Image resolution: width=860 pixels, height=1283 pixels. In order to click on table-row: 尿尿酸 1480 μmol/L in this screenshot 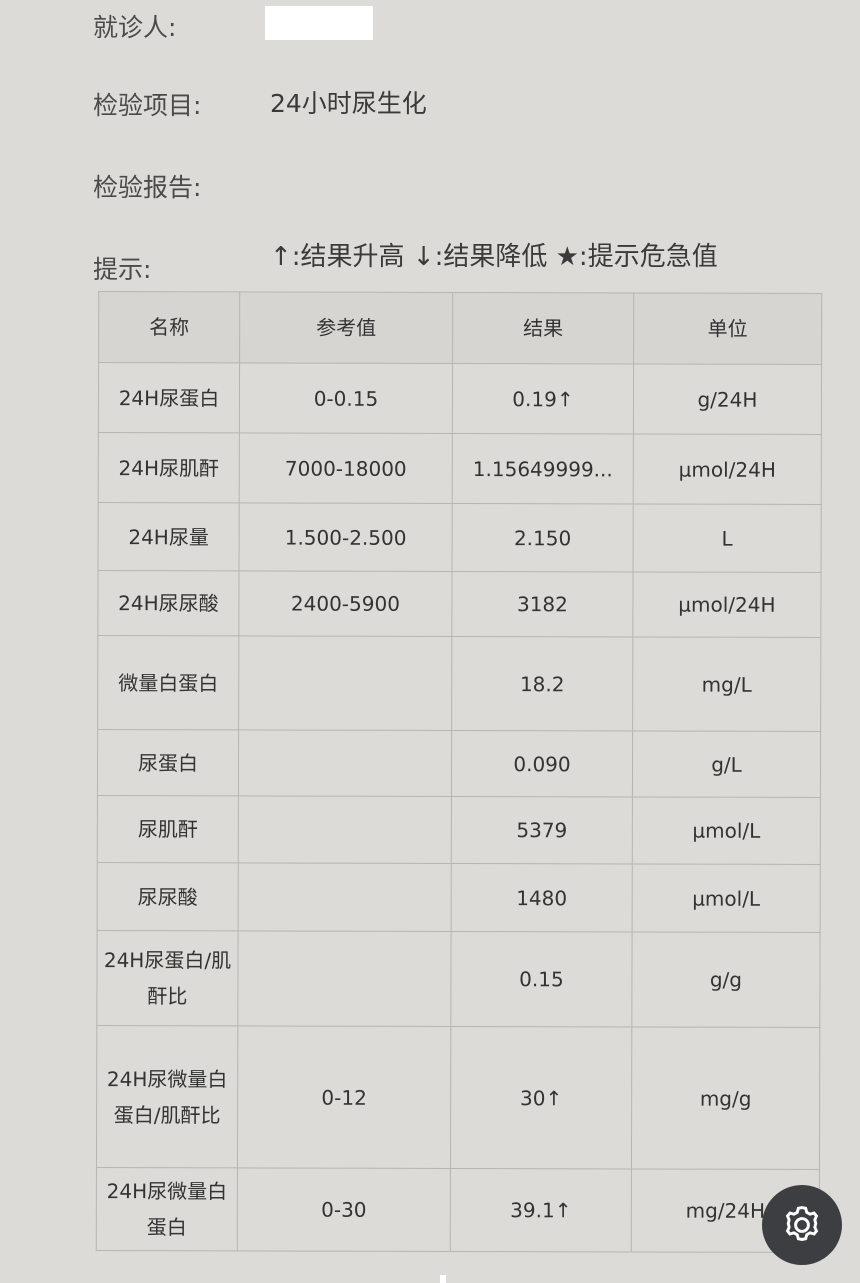, I will do `click(459, 897)`.